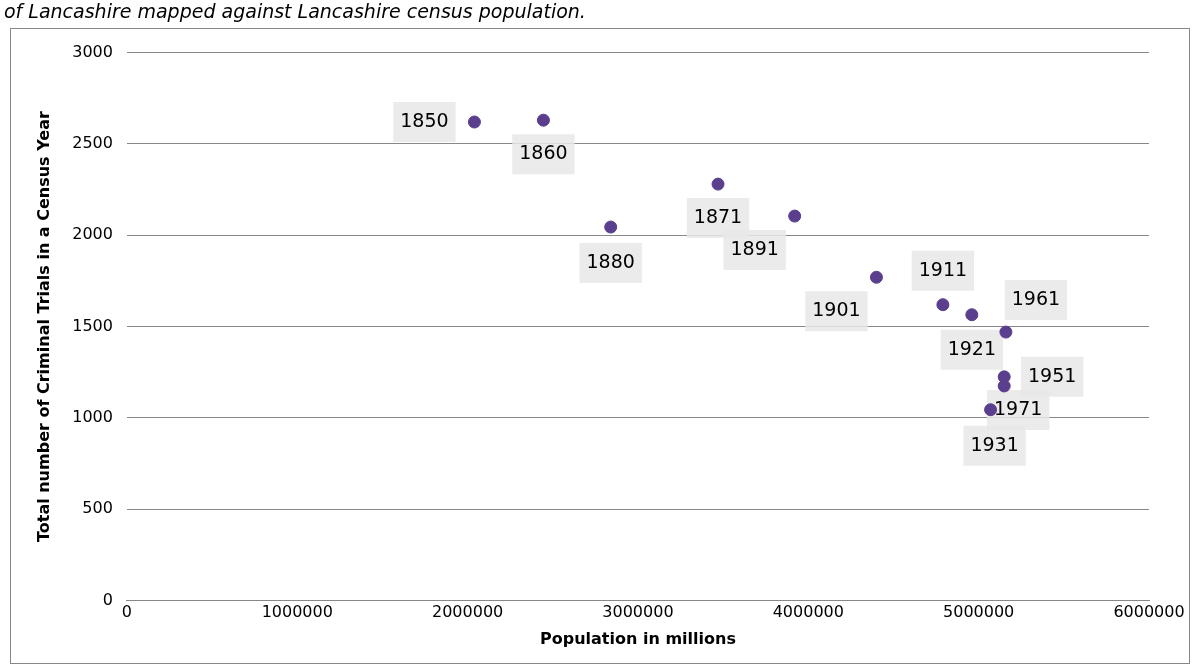 This screenshot has height=666, width=1200. Describe the element at coordinates (43, 327) in the screenshot. I see `y-axis-title: Total number of Criminal Trials in a Census Year` at that location.